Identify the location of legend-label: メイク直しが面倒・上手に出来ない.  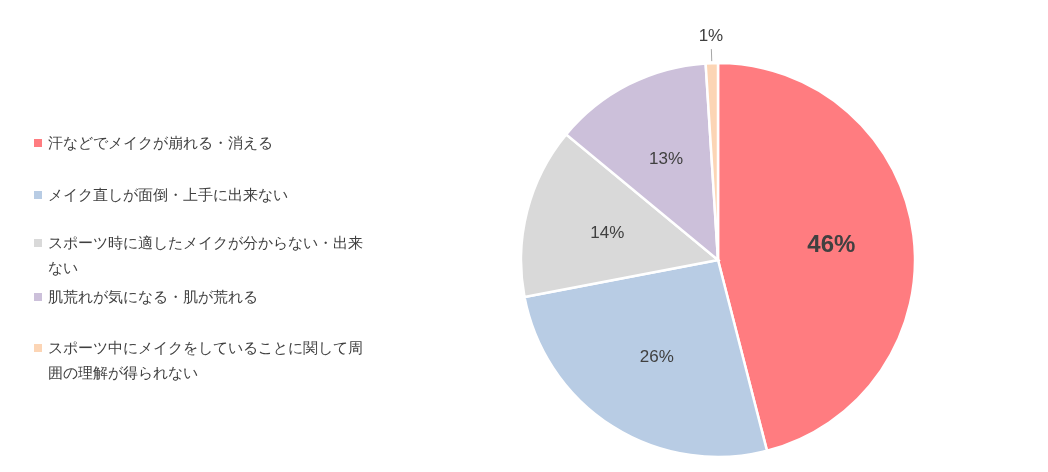
(168, 194).